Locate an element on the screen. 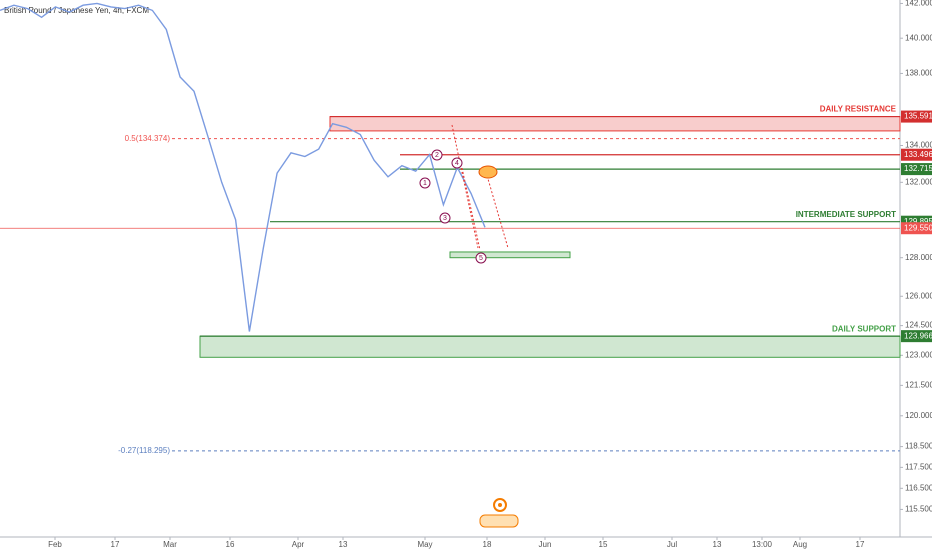 The image size is (932, 555). wave-label: 4 is located at coordinates (457, 163).